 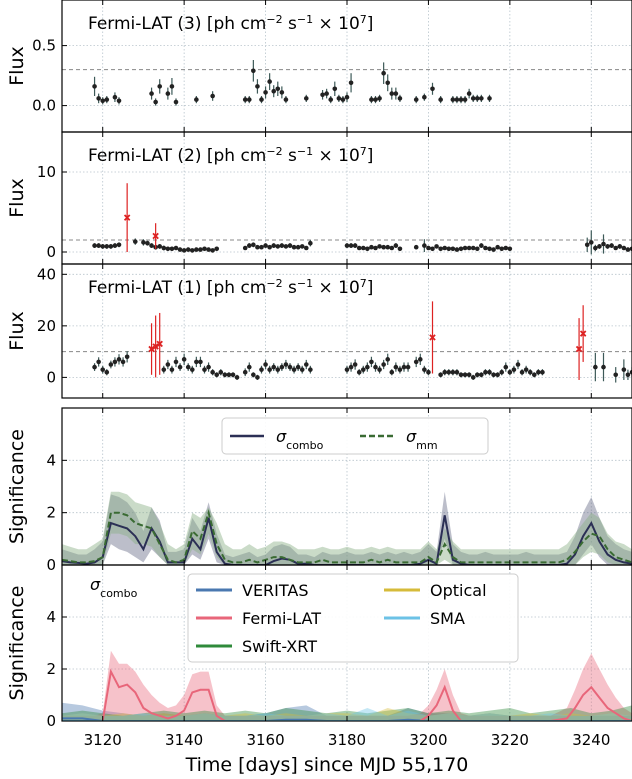 I want to click on y-tick-label: 0, so click(x=51, y=377).